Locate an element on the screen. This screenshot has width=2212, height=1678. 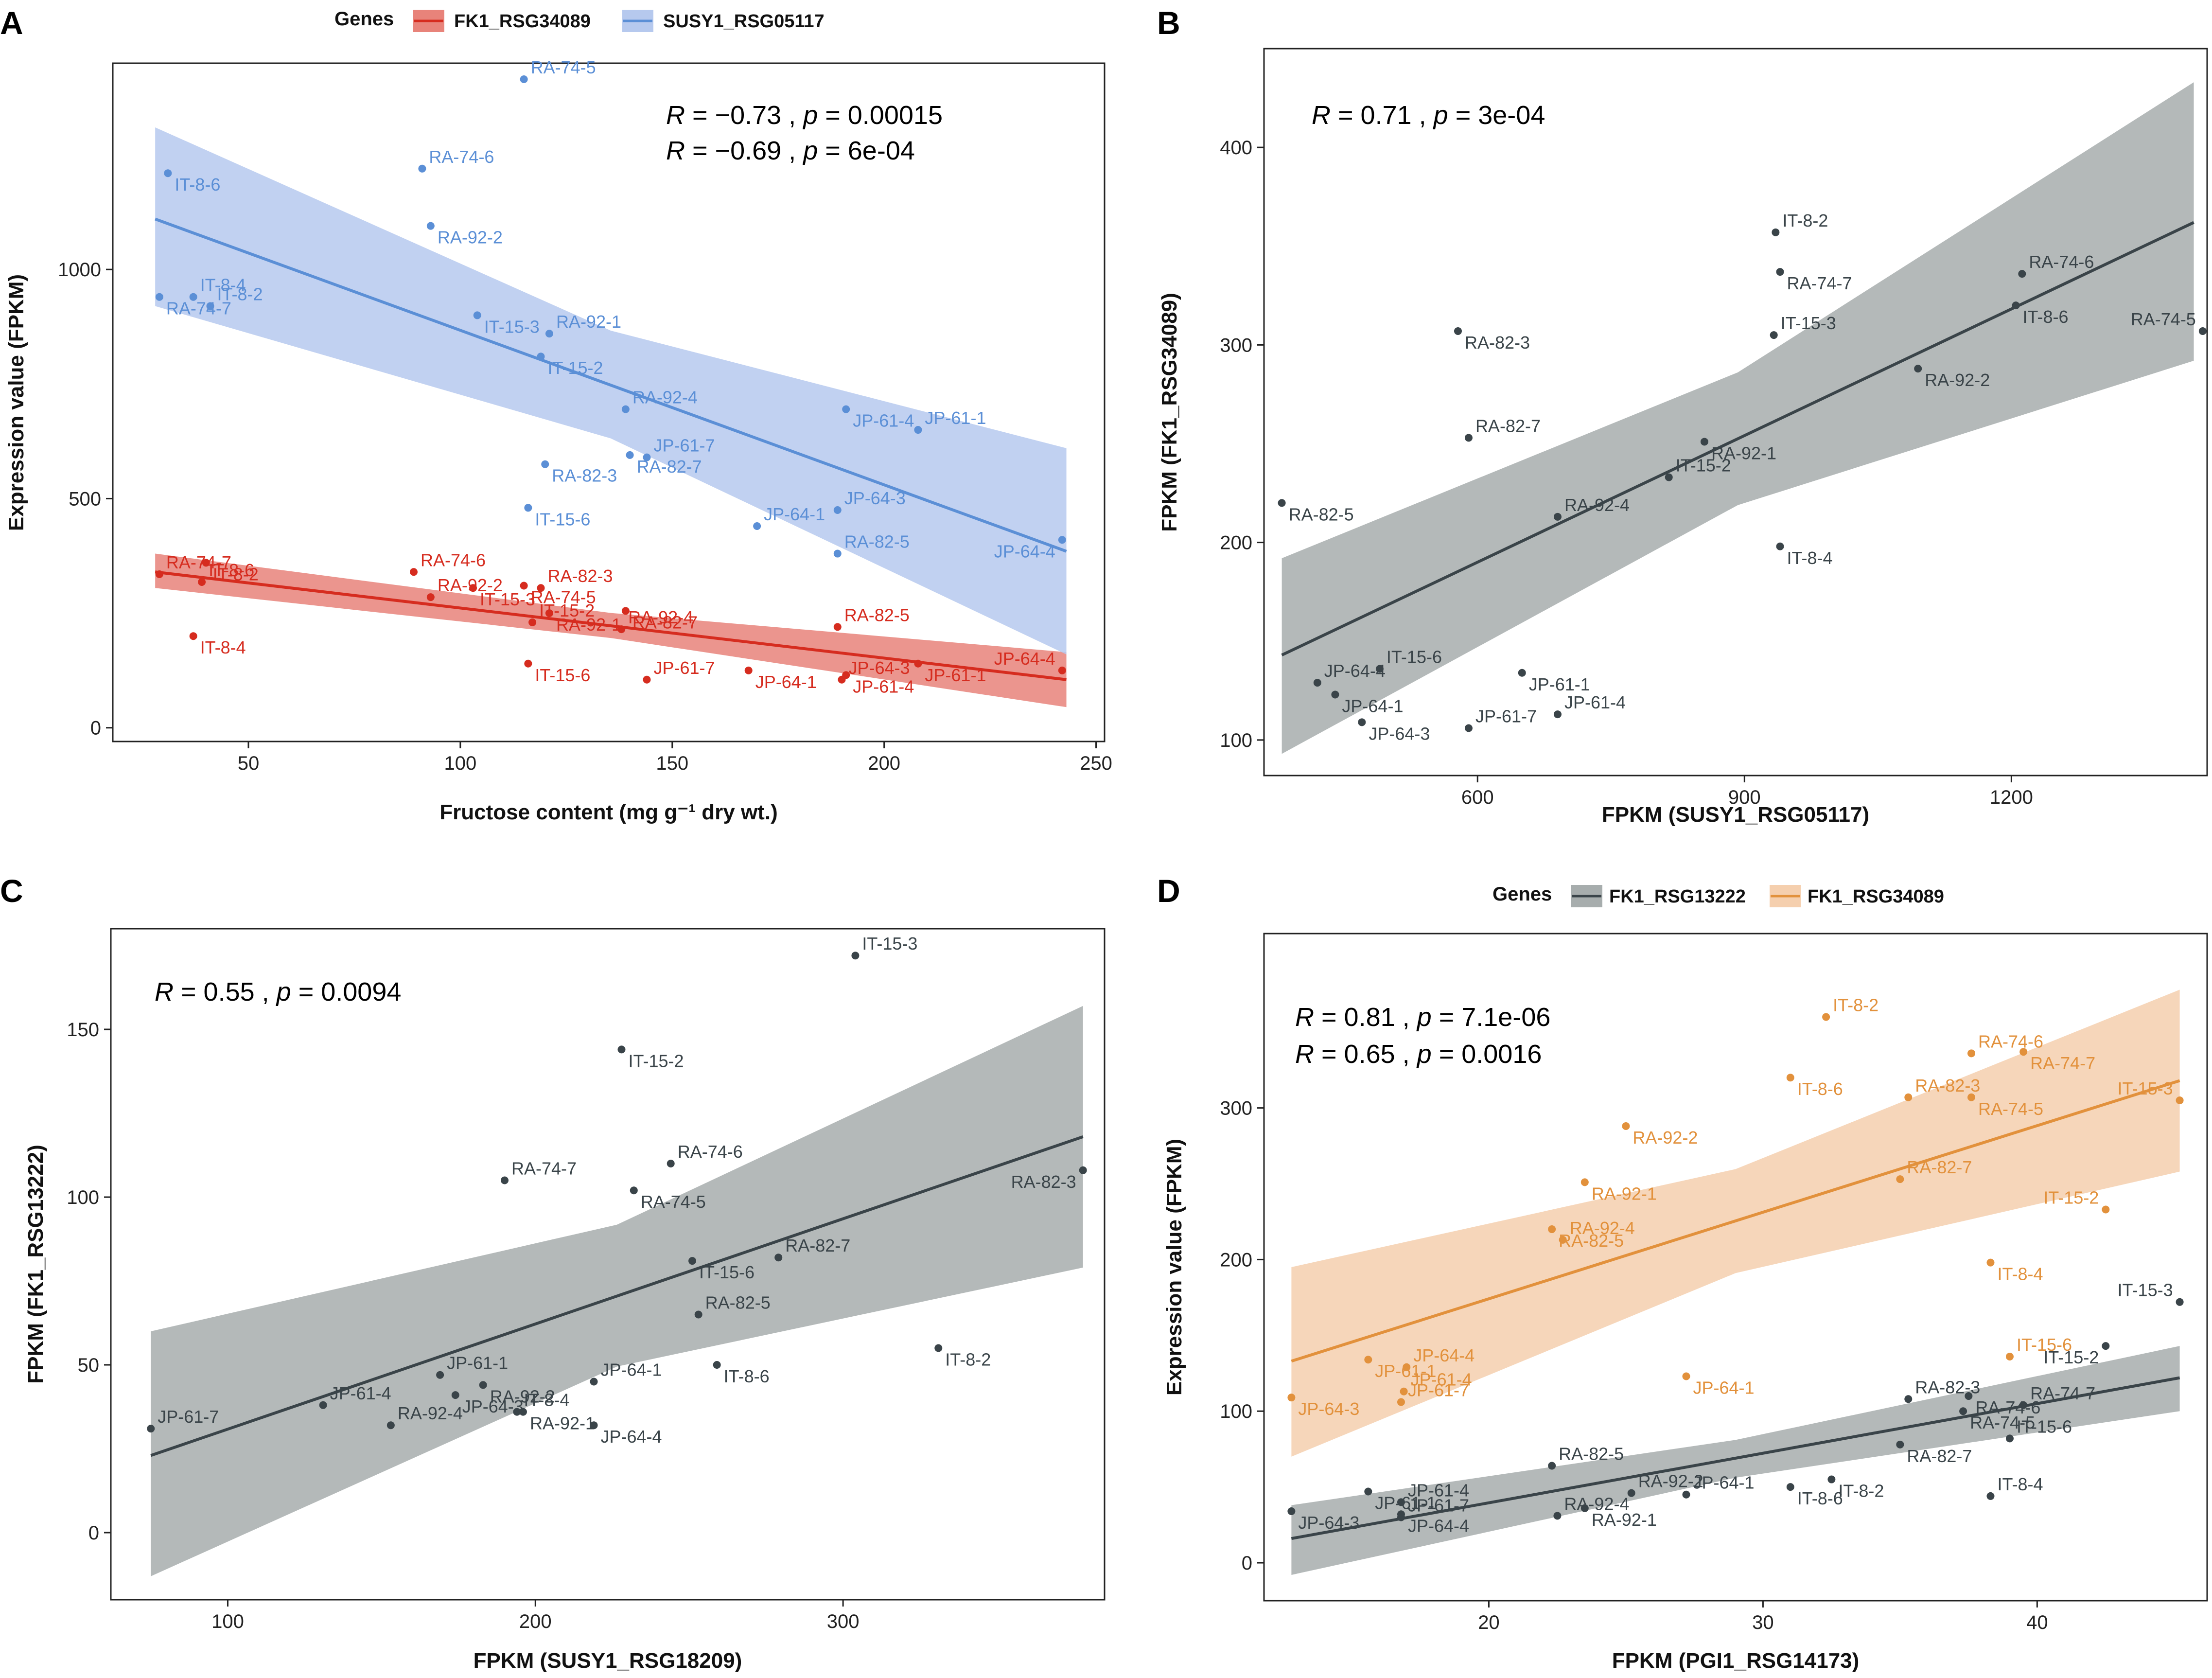
point-label-a: RA-74-7 is located at coordinates (198, 562).